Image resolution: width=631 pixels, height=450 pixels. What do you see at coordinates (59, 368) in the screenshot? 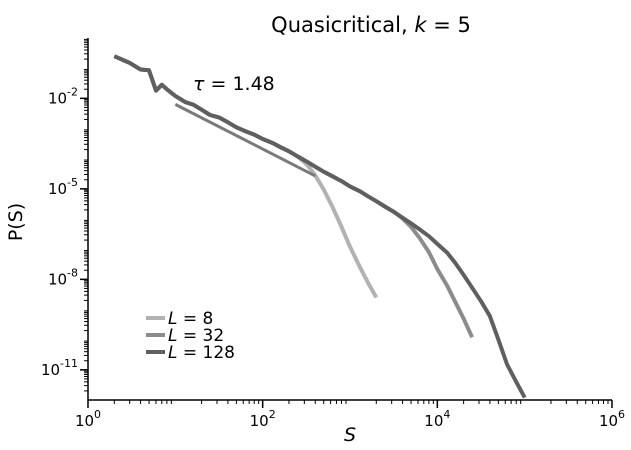
I see `y-tick-label: 10⁻¹¹` at bounding box center [59, 368].